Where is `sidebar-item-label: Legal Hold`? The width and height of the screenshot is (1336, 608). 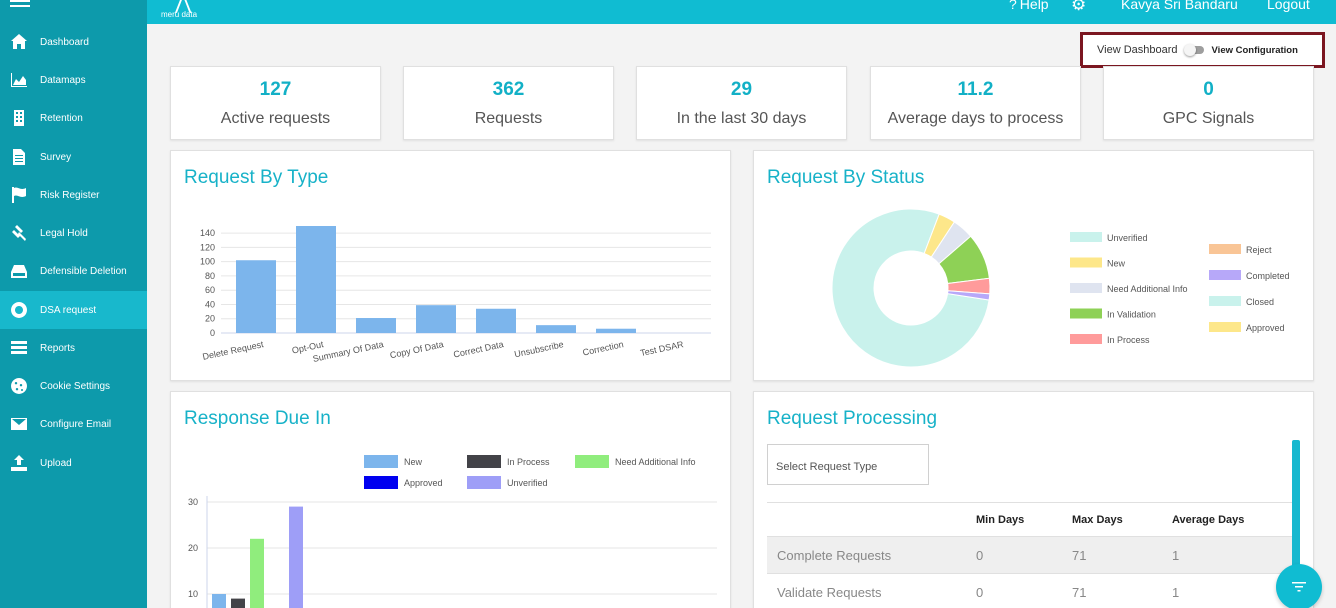
sidebar-item-label: Legal Hold is located at coordinates (64, 233).